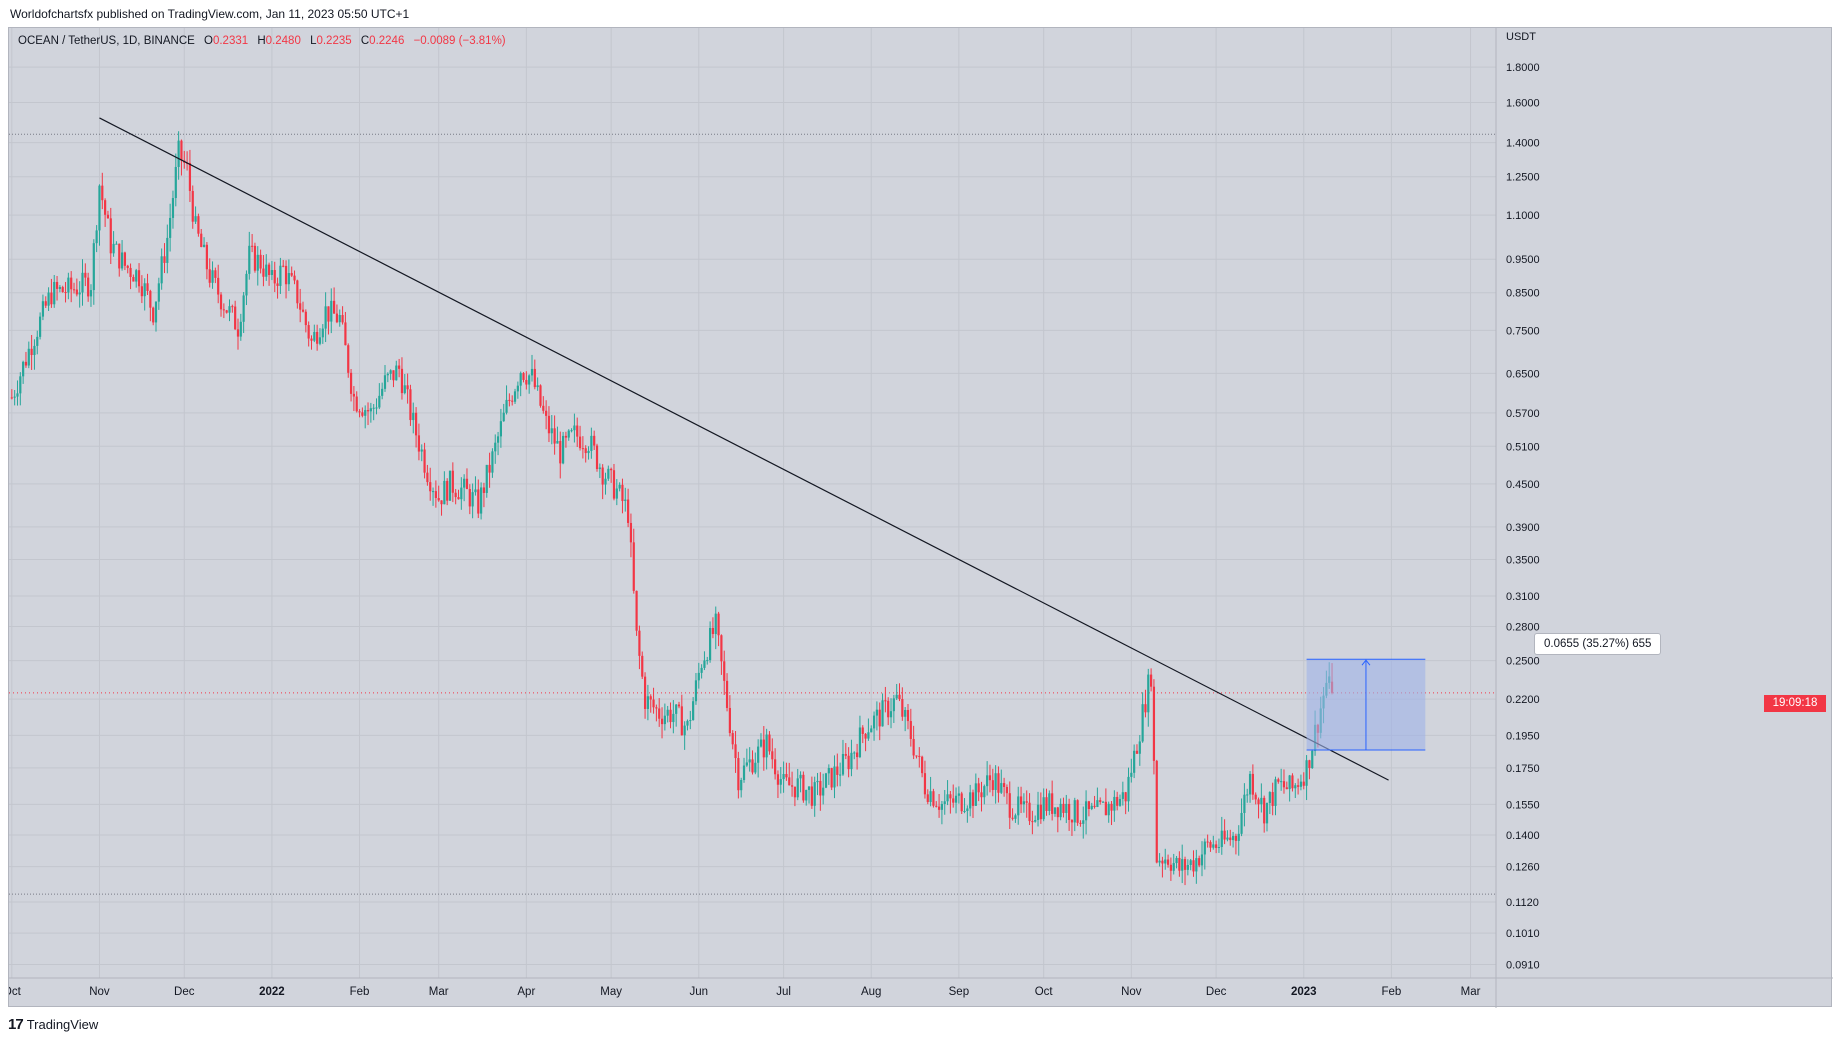 The image size is (1841, 1043). What do you see at coordinates (208, 41) in the screenshot?
I see `open-label: O` at bounding box center [208, 41].